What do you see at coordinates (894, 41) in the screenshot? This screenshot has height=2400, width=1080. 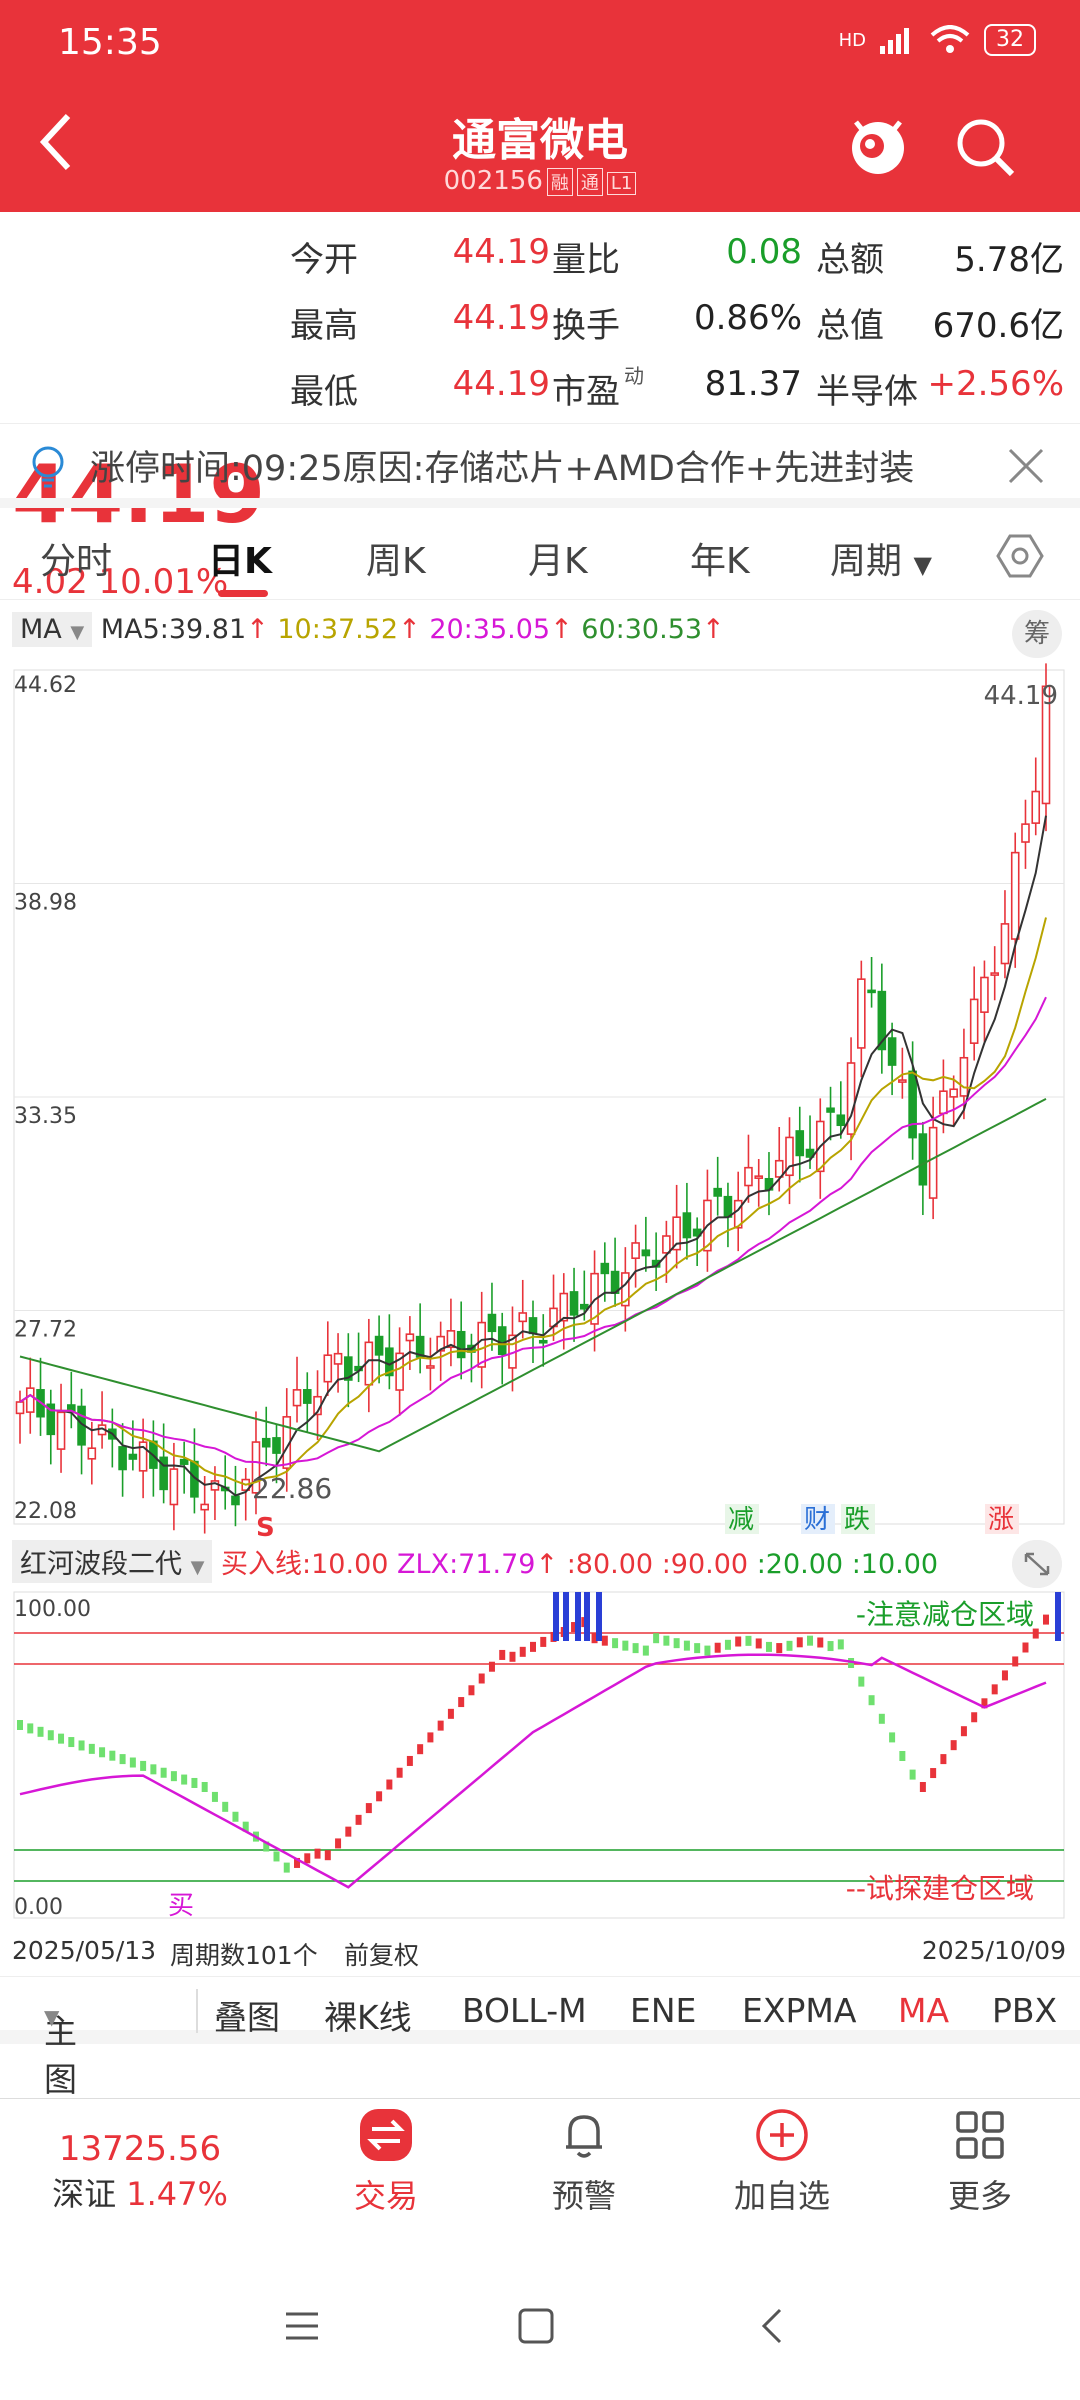 I see `signal-icon` at bounding box center [894, 41].